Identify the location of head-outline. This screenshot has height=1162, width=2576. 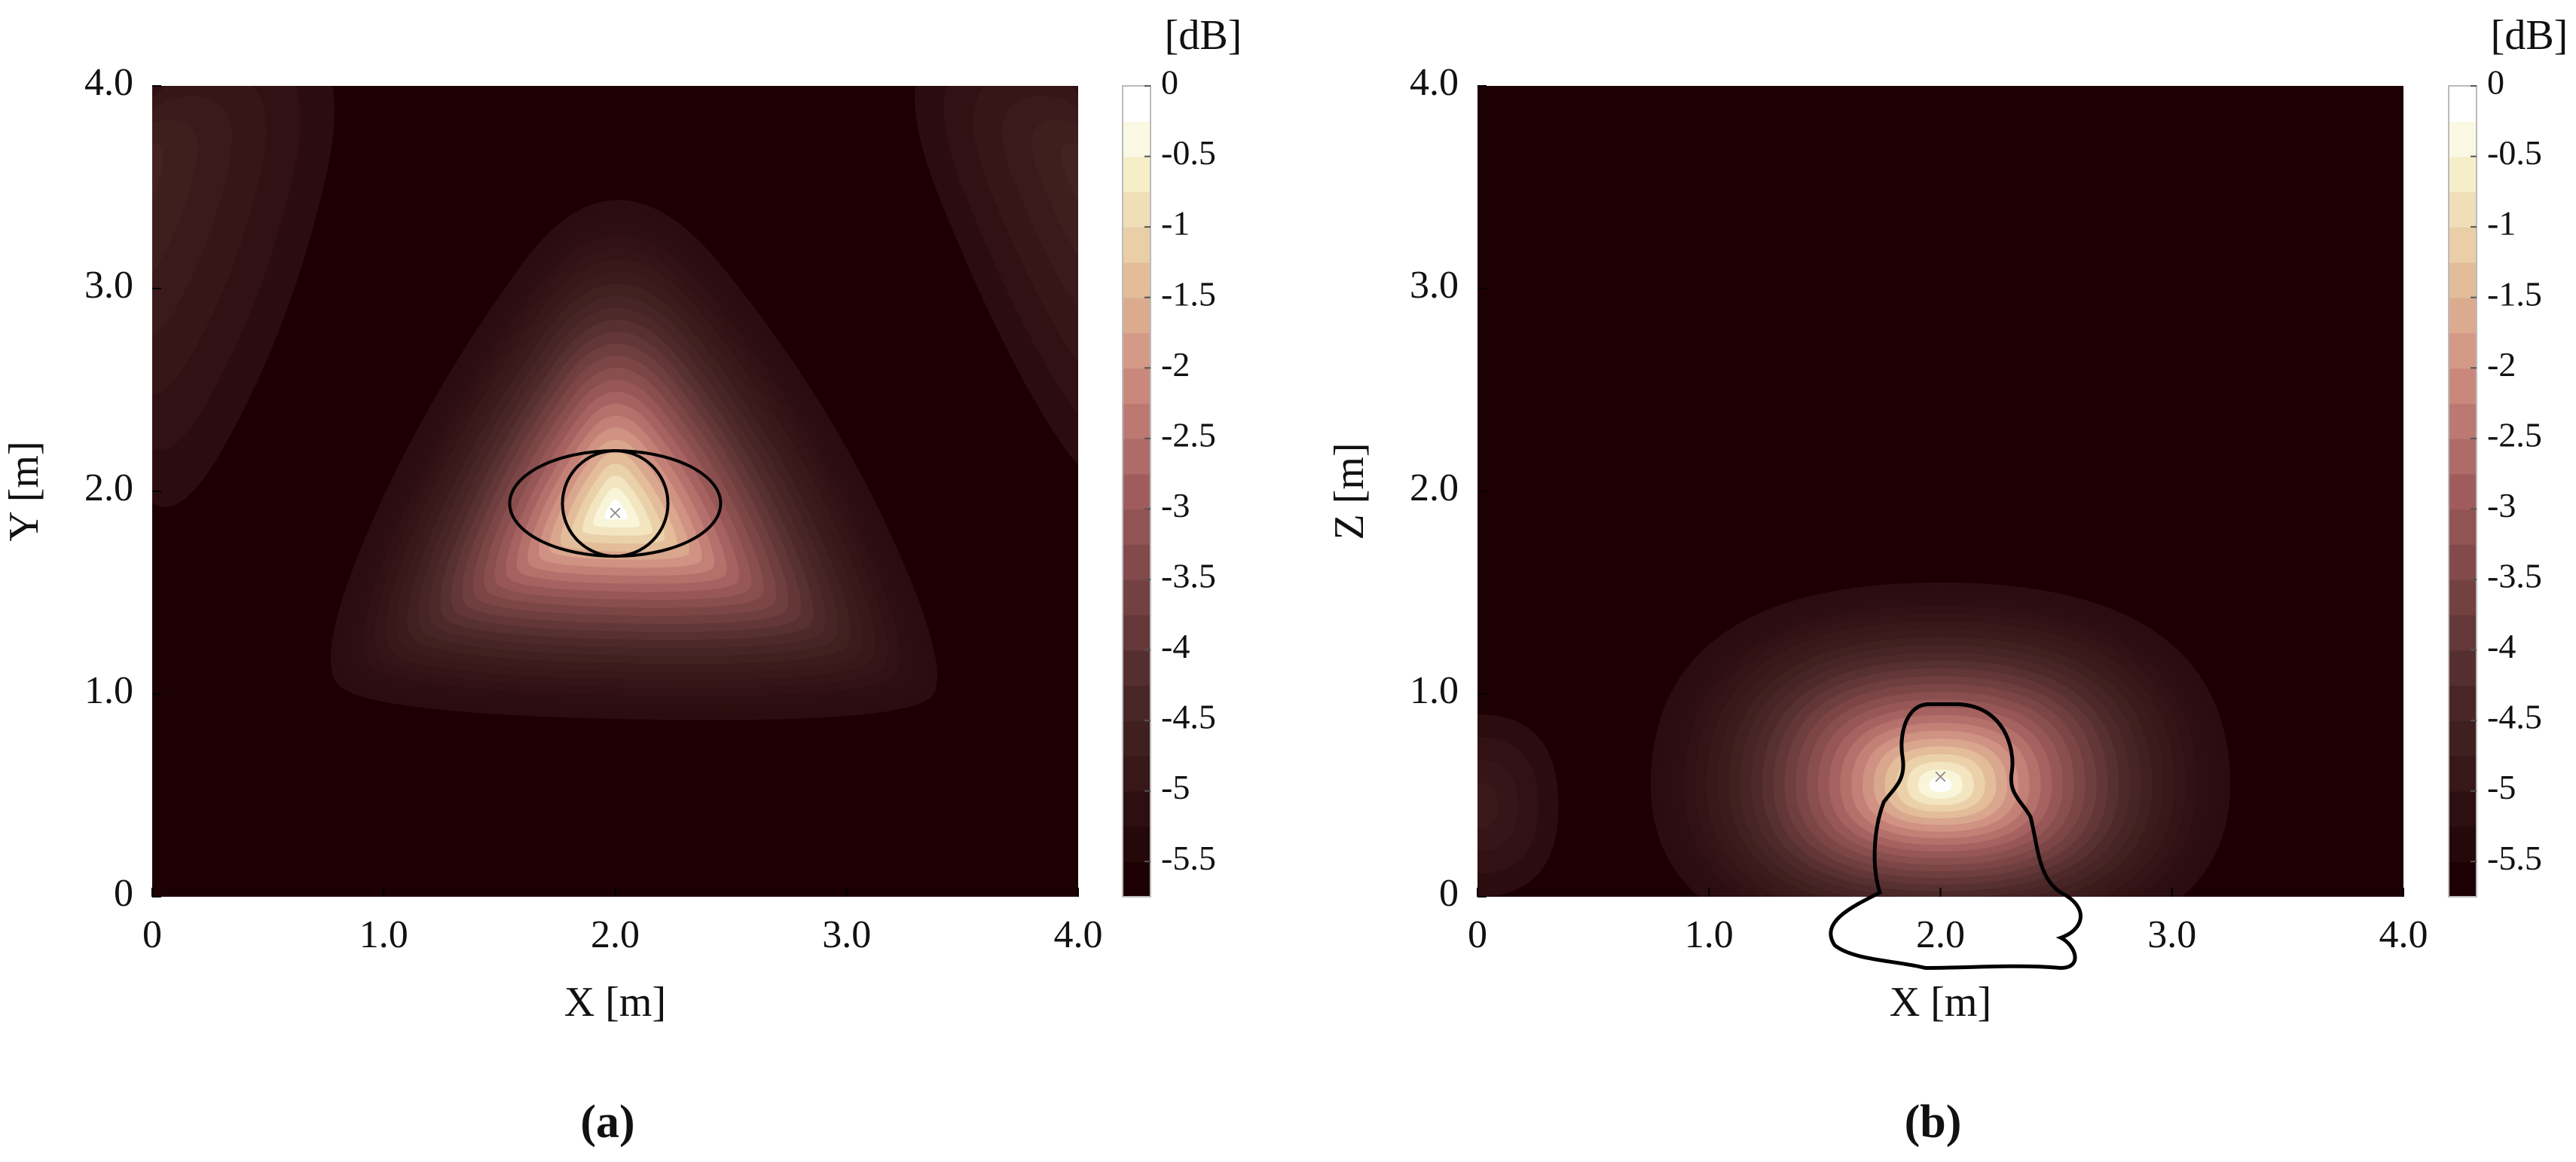
(615, 503).